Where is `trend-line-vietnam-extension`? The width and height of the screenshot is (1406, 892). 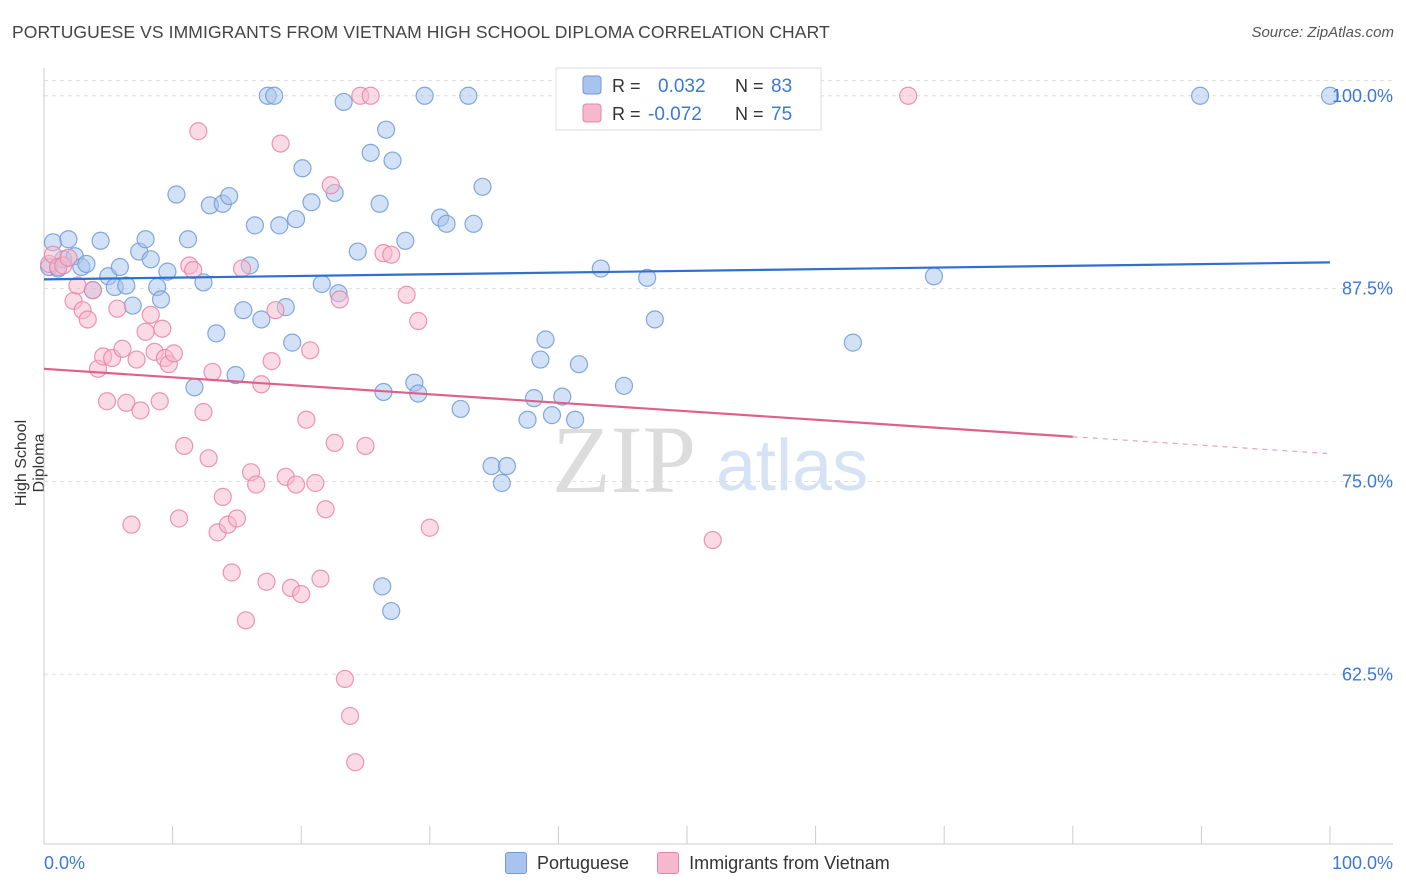 trend-line-vietnam-extension is located at coordinates (1201, 445).